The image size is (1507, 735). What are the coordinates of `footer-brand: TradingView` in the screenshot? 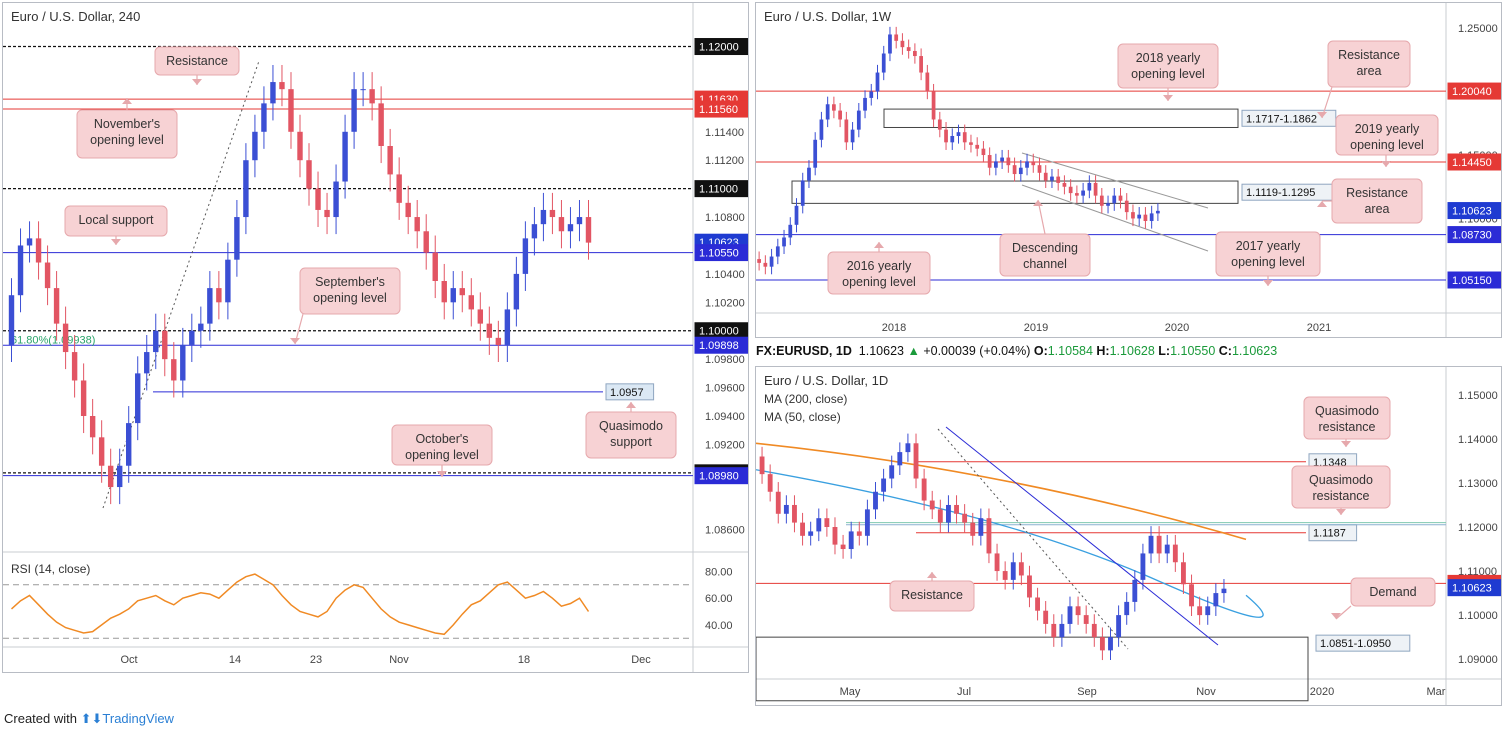 It's located at (138, 718).